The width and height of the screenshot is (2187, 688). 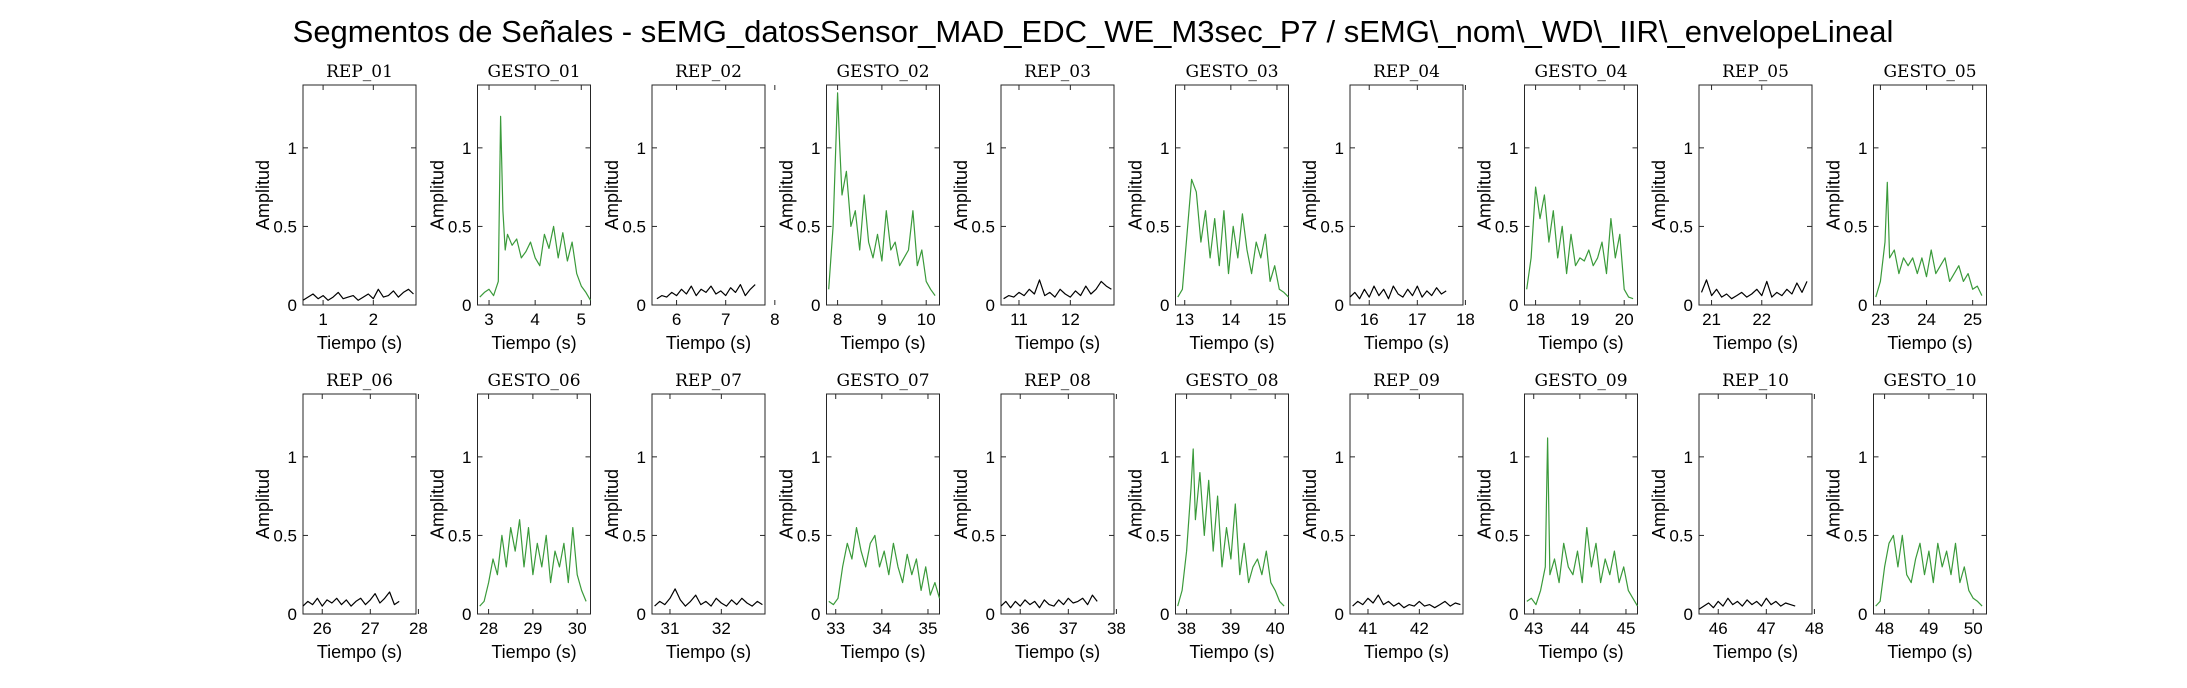 What do you see at coordinates (533, 381) in the screenshot?
I see `subplot-title: GESTO_06` at bounding box center [533, 381].